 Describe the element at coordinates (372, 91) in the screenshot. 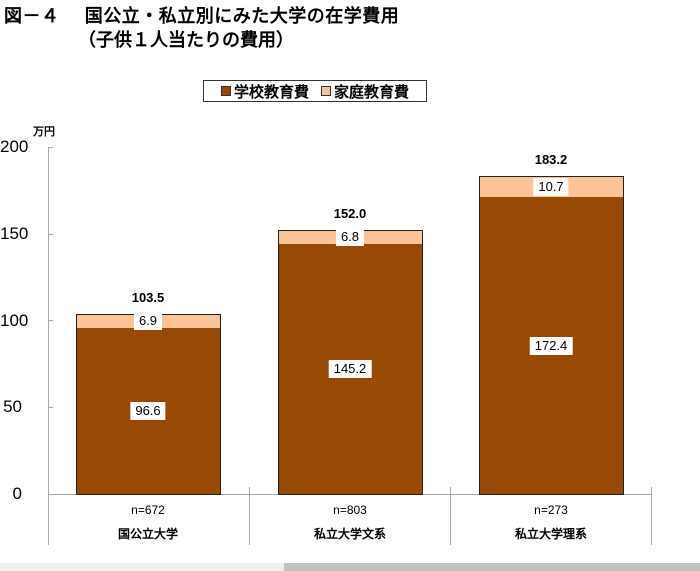

I see `legend-label-home: 家庭教育費` at that location.